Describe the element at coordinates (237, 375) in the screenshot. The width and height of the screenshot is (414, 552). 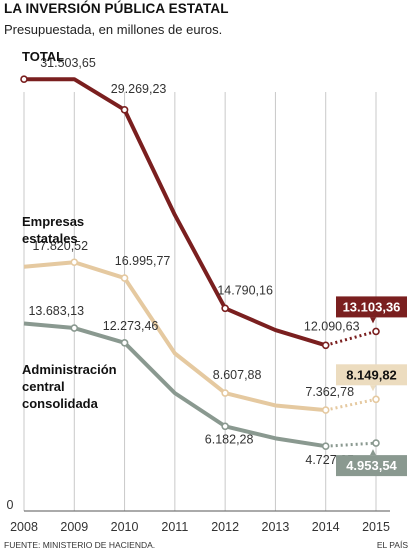
I see `data-label-1-2012: 8.607,88` at that location.